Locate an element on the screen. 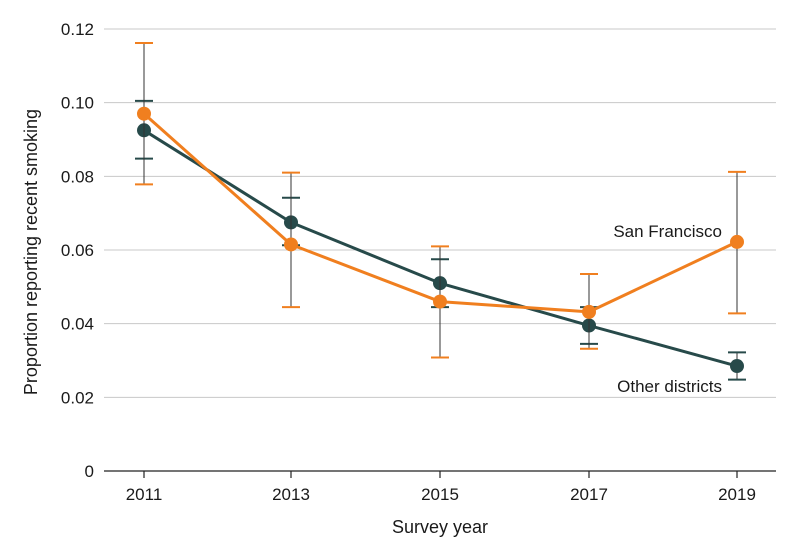 The width and height of the screenshot is (794, 556). y-axis-ticks: 0 0.02 0.04 0.06 0.08 0.10 0.12 is located at coordinates (77, 250).